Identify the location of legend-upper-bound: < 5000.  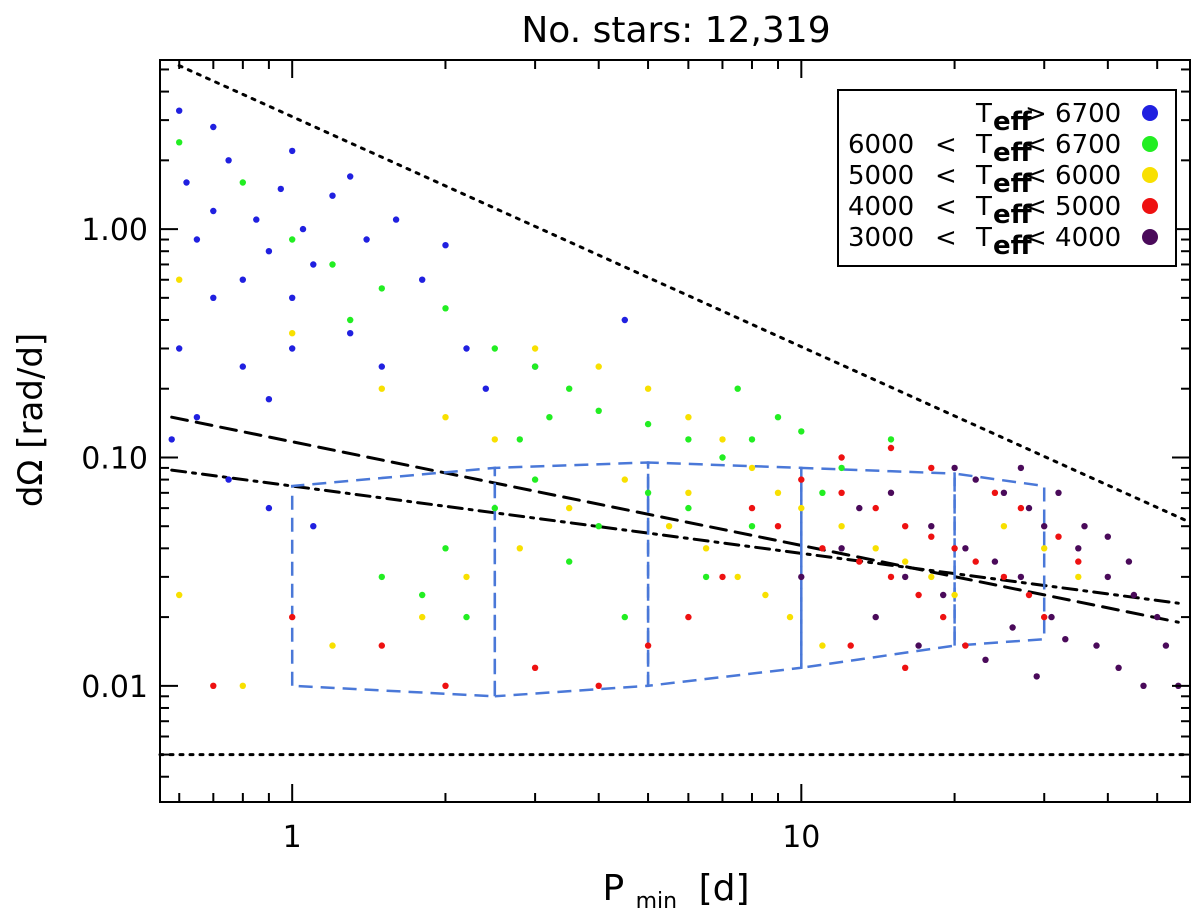
(1073, 207).